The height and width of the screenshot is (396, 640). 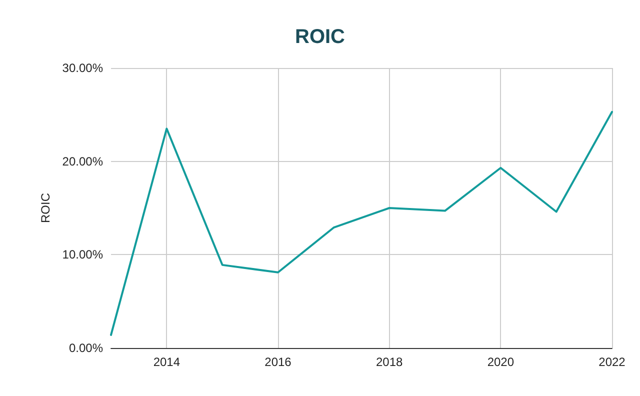 I want to click on x-tick-label: 2022, so click(x=612, y=362).